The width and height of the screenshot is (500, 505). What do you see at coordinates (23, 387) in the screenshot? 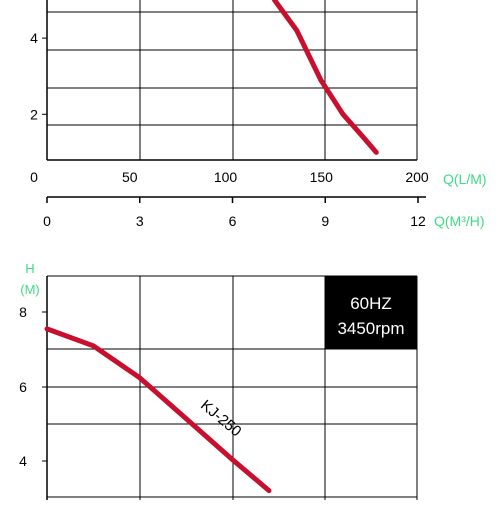
I see `bottom-y-tick-label: 6` at bounding box center [23, 387].